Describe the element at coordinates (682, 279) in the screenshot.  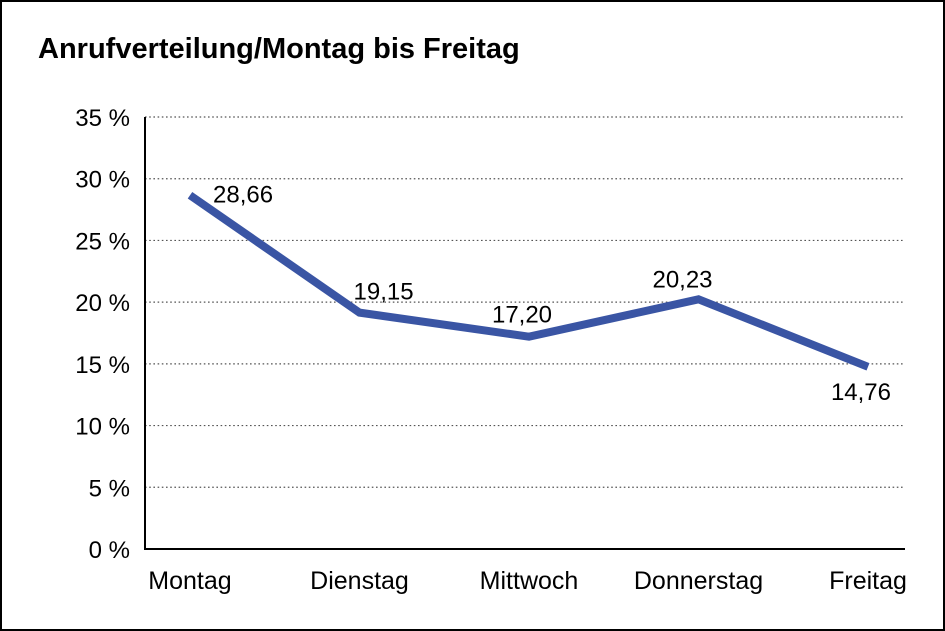
I see `data-point-label: 20,23` at that location.